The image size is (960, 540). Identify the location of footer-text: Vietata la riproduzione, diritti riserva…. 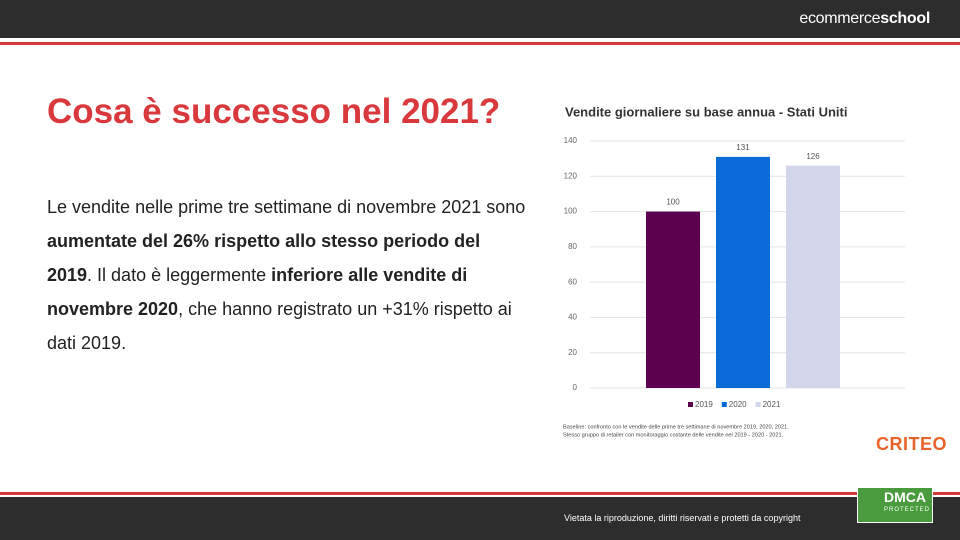
(682, 518).